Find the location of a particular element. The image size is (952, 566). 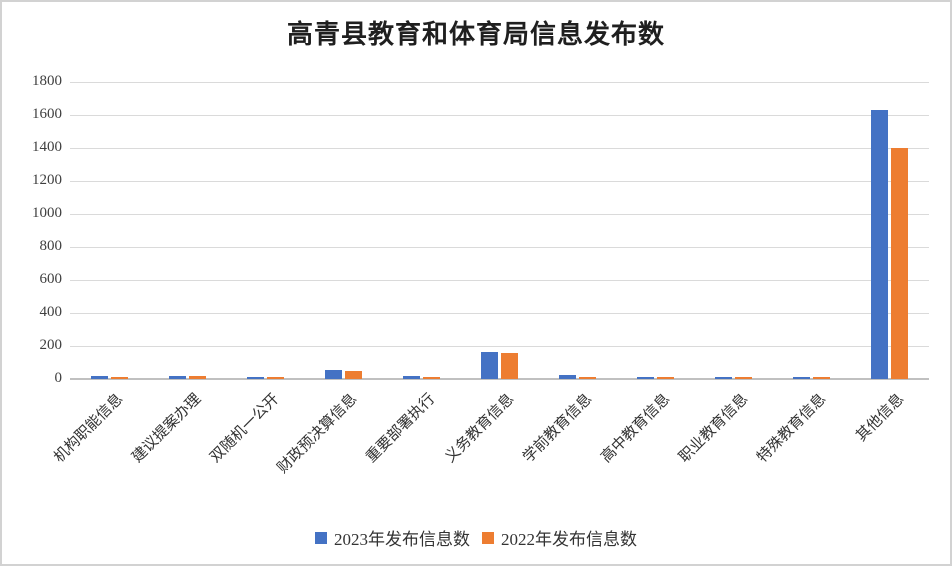

y-axis-tick-label: 1200 is located at coordinates (47, 180).